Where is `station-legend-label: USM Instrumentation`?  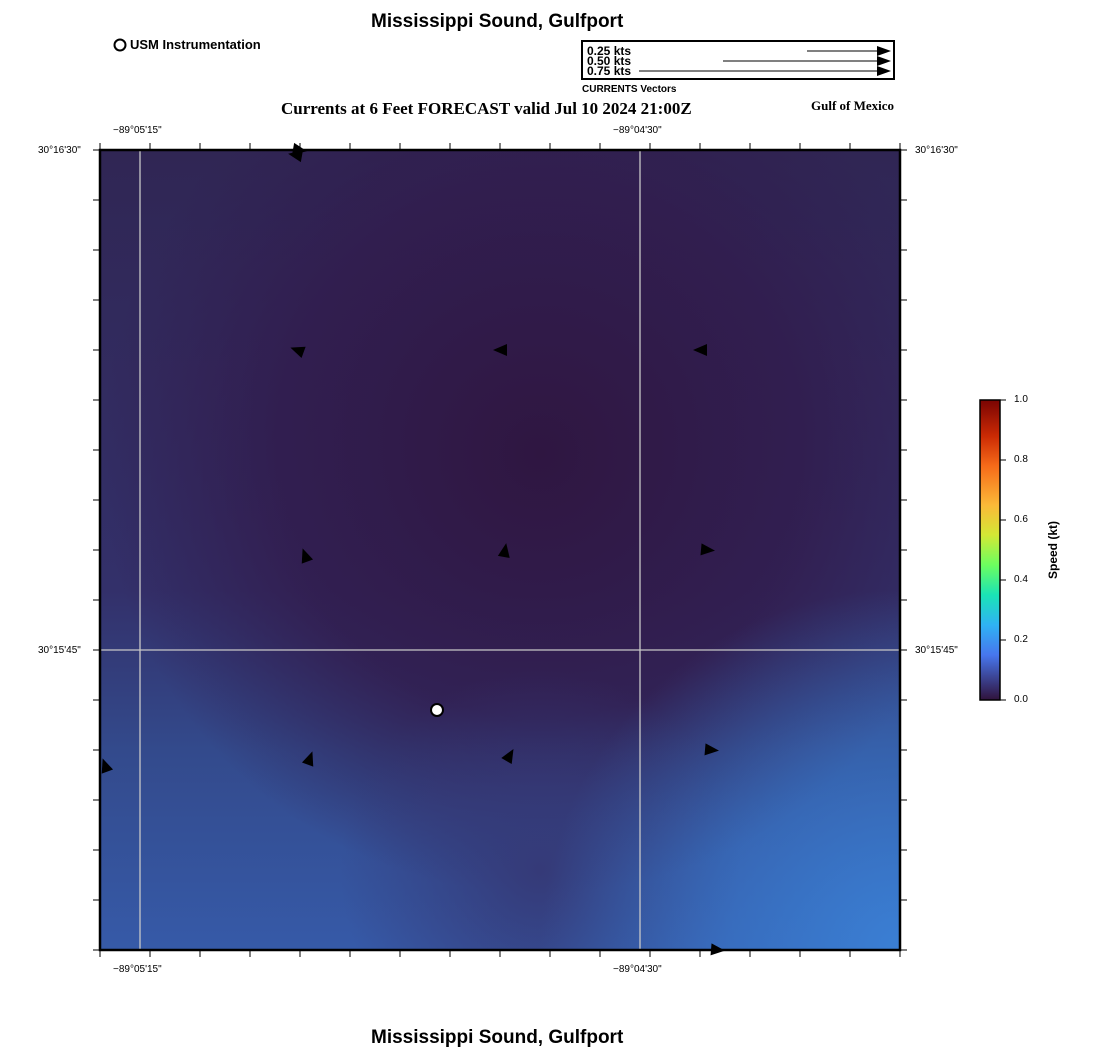 station-legend-label: USM Instrumentation is located at coordinates (195, 44).